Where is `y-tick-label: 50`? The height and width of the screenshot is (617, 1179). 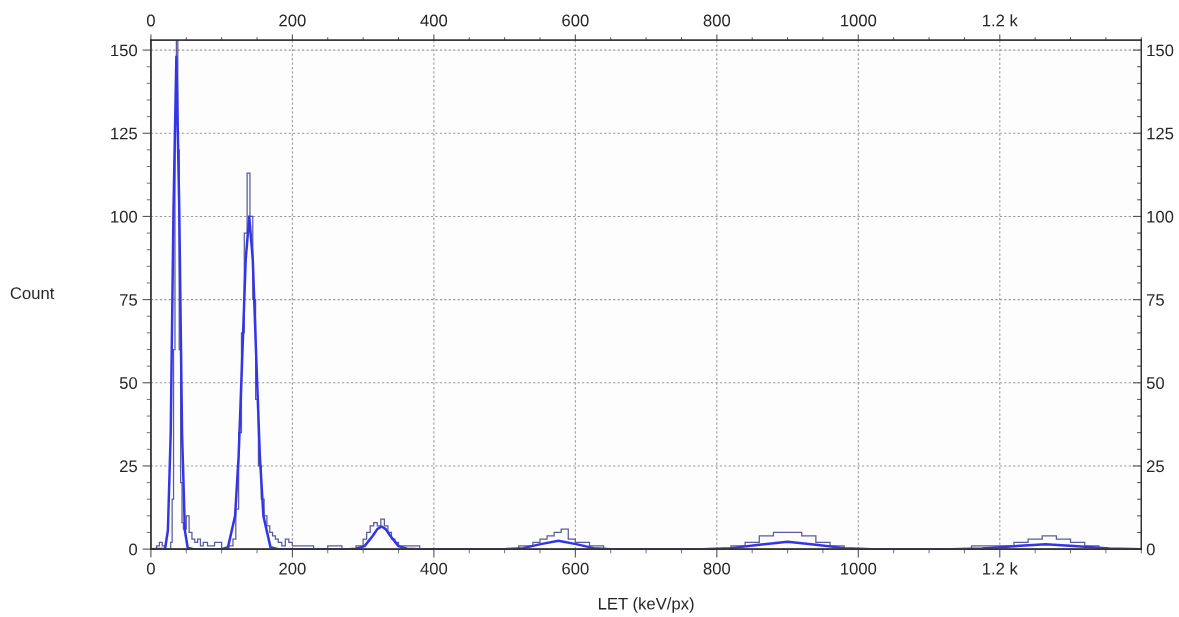 y-tick-label: 50 is located at coordinates (128, 383).